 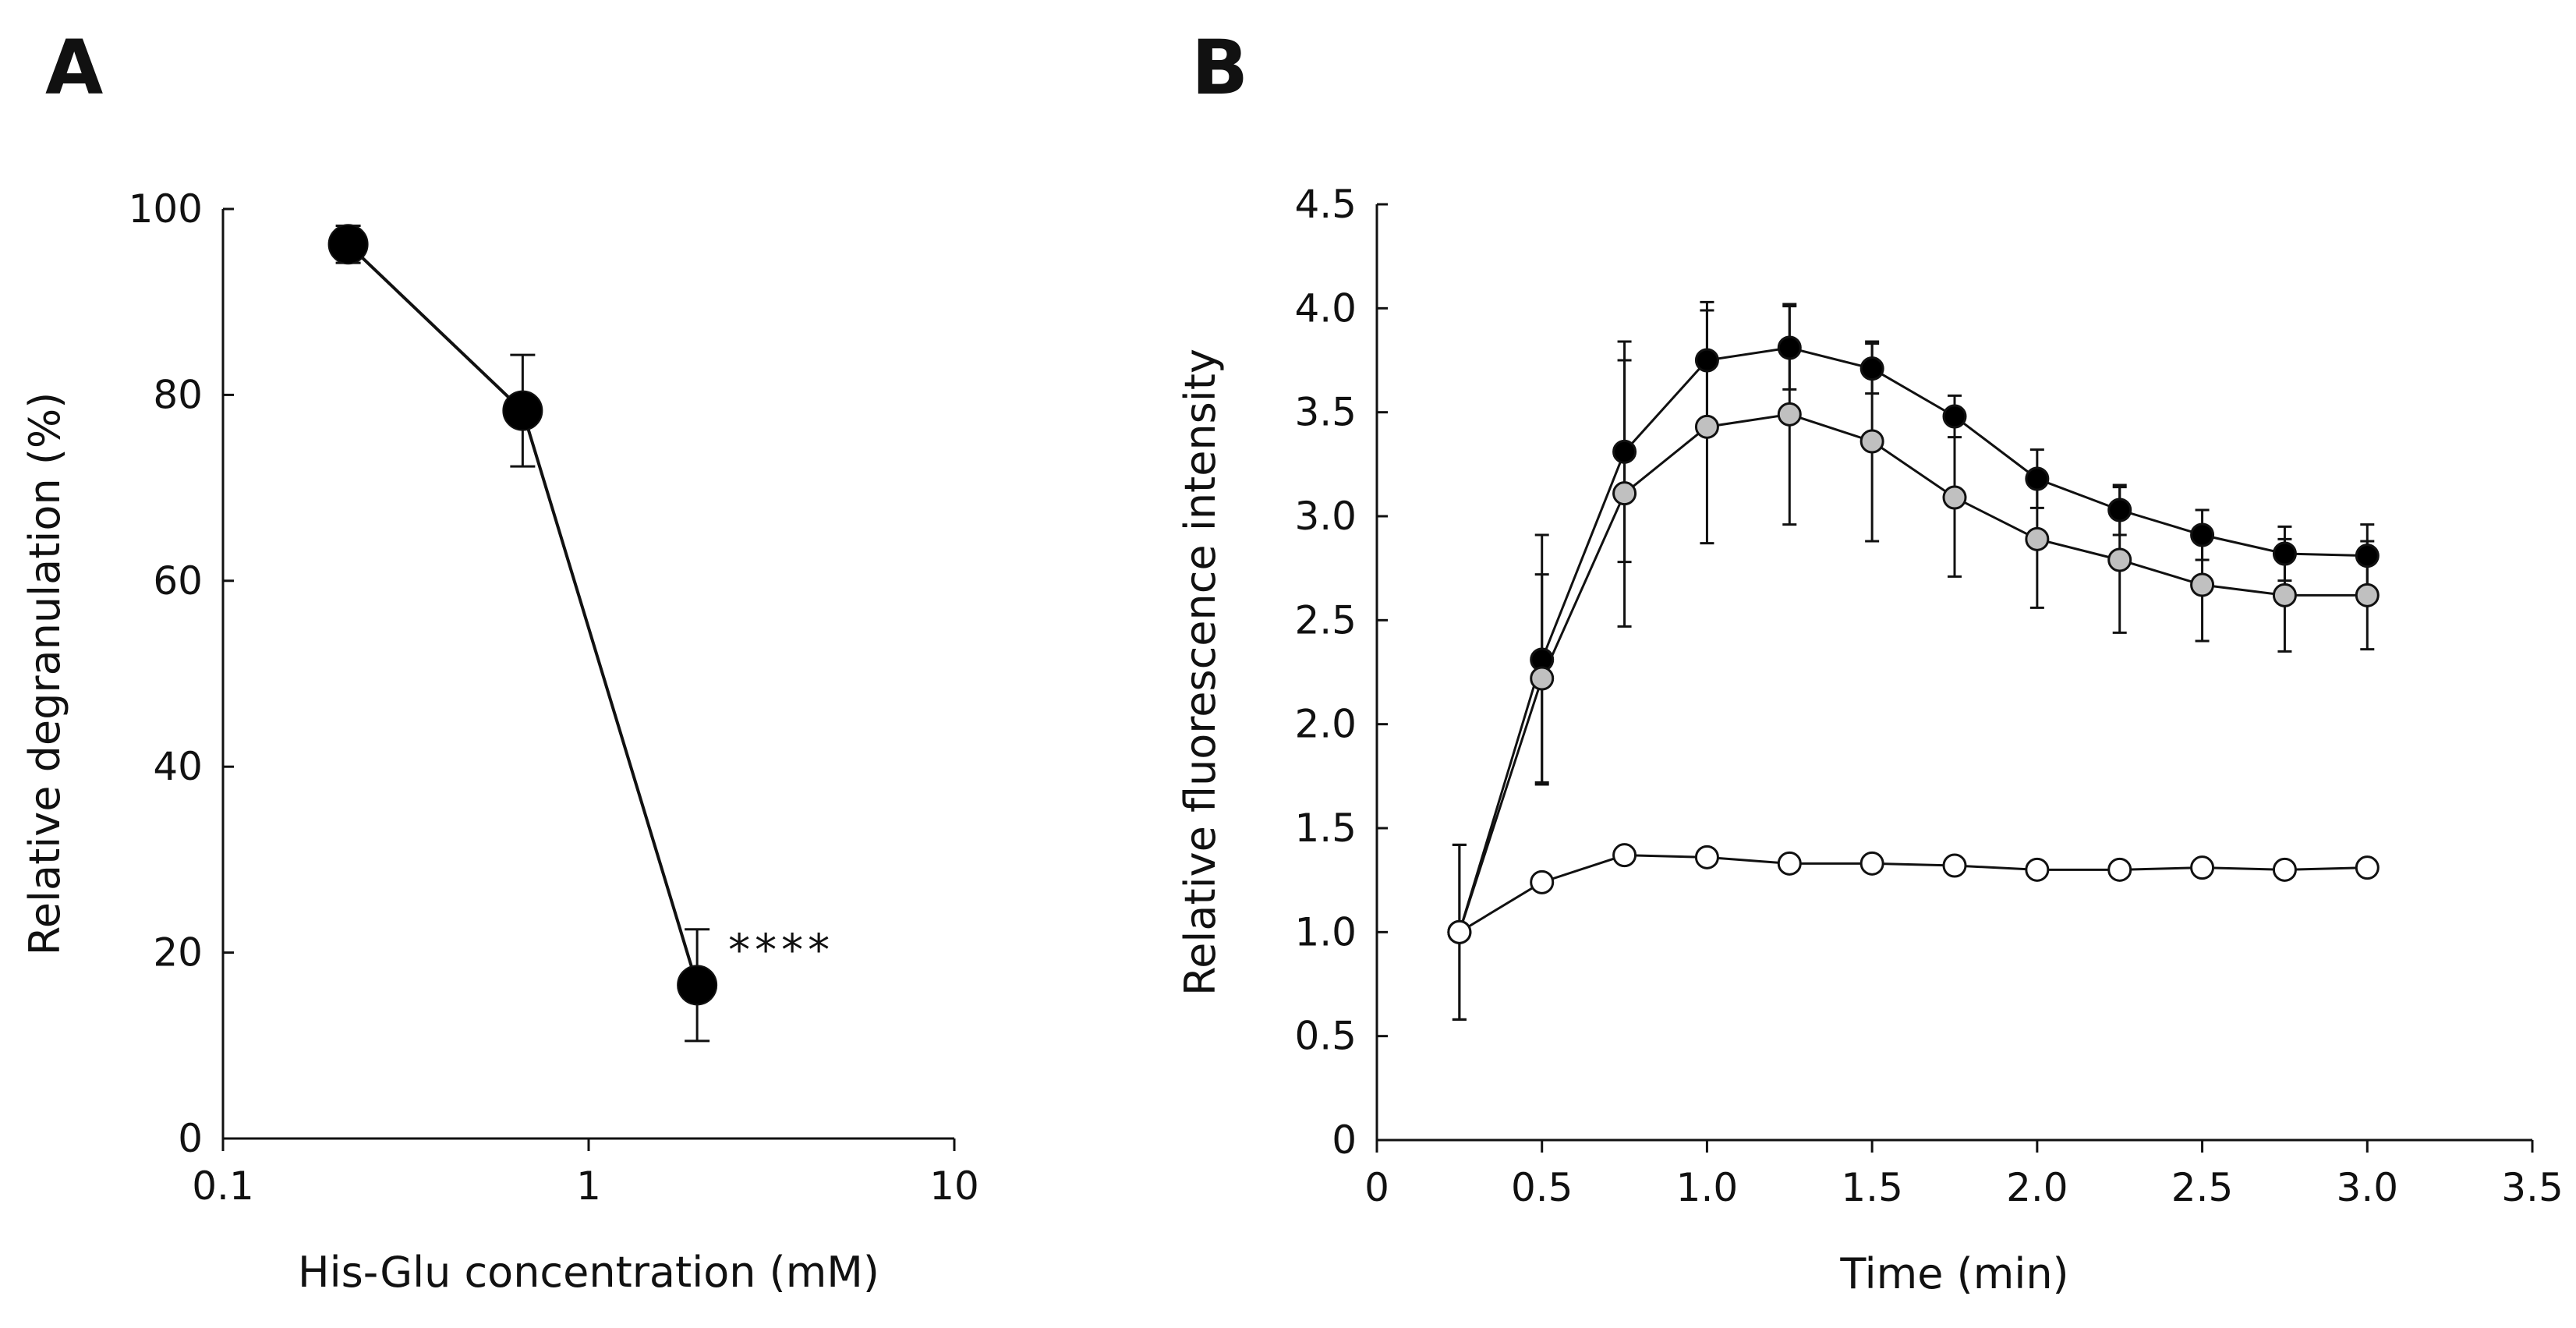 I want to click on x-tick-label: 0.5, so click(x=1542, y=1187).